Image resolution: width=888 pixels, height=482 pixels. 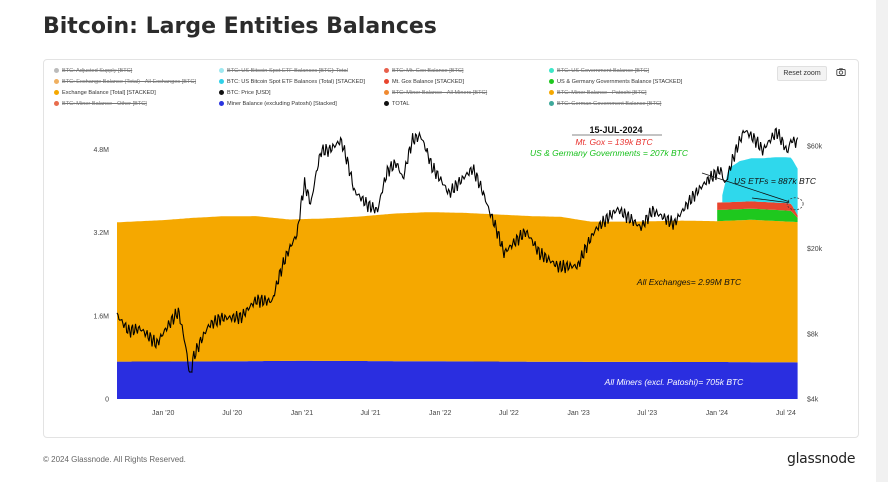 I want to click on y-left-tick-label: 1.6M, so click(x=101, y=316).